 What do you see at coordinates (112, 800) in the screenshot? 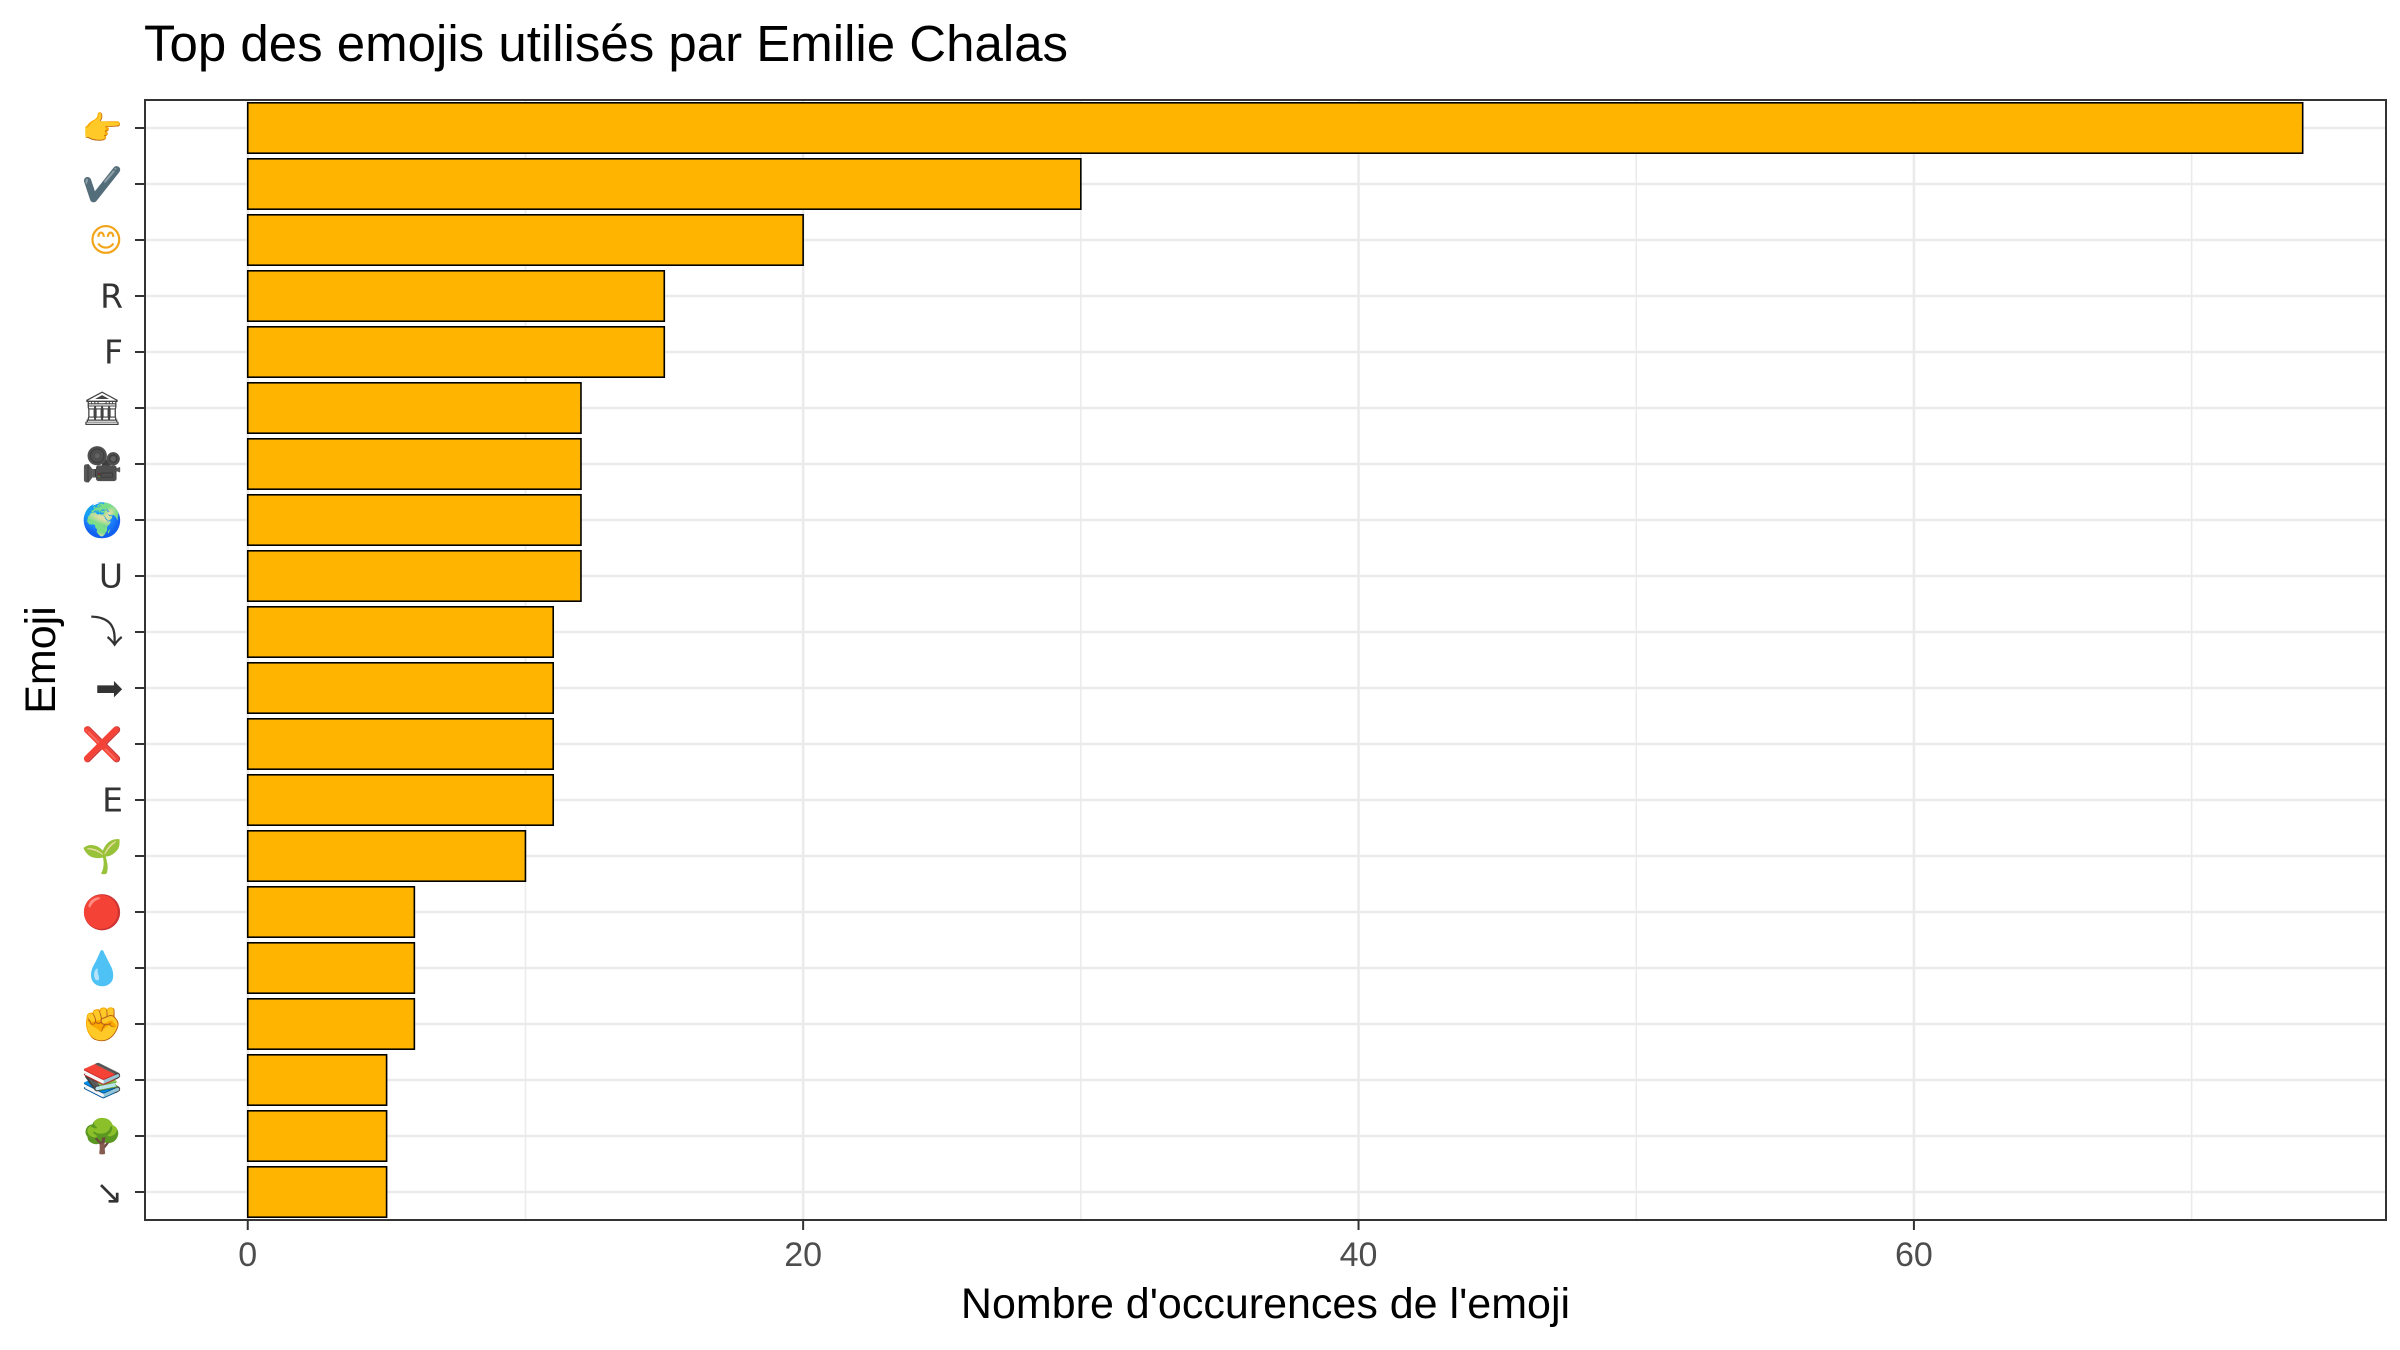
I see `y-tick-label: E` at bounding box center [112, 800].